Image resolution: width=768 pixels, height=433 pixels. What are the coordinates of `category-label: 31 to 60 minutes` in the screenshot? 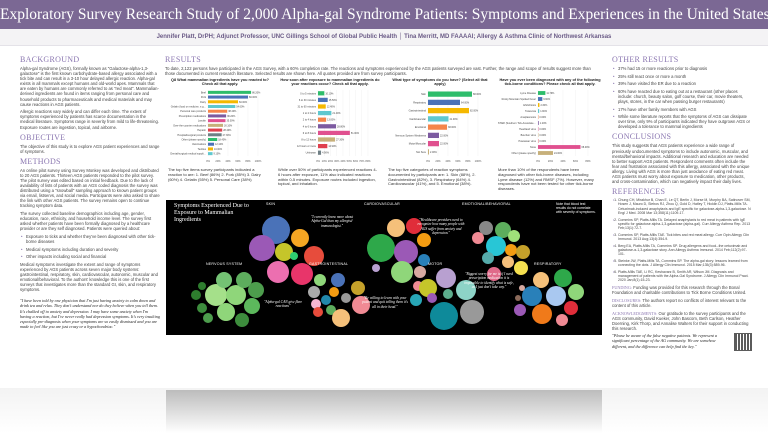 It's located at (307, 107).